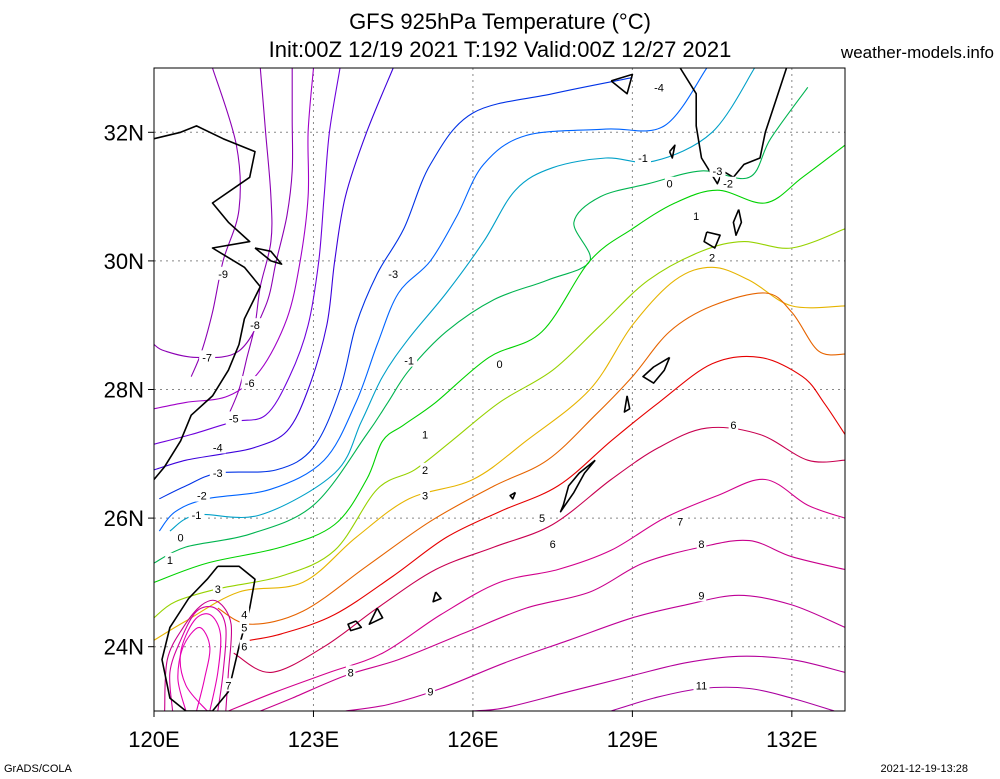 The image size is (1000, 779). I want to click on contour-label: -6, so click(250, 384).